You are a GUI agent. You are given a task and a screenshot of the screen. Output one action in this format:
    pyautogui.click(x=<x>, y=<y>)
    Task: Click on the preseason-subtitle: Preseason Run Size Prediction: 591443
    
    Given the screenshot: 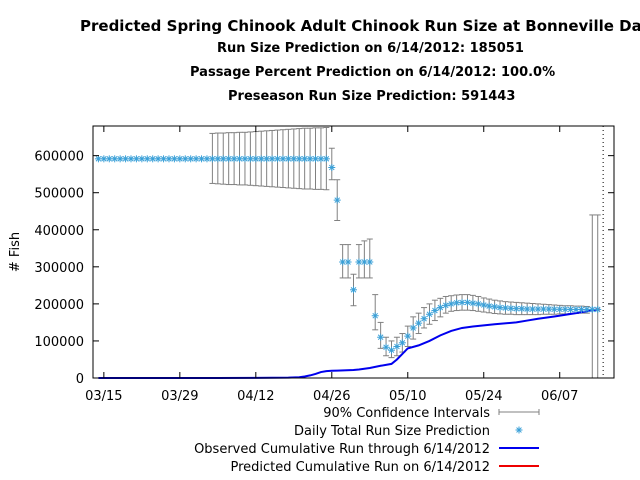 What is the action you would take?
    pyautogui.click(x=372, y=96)
    